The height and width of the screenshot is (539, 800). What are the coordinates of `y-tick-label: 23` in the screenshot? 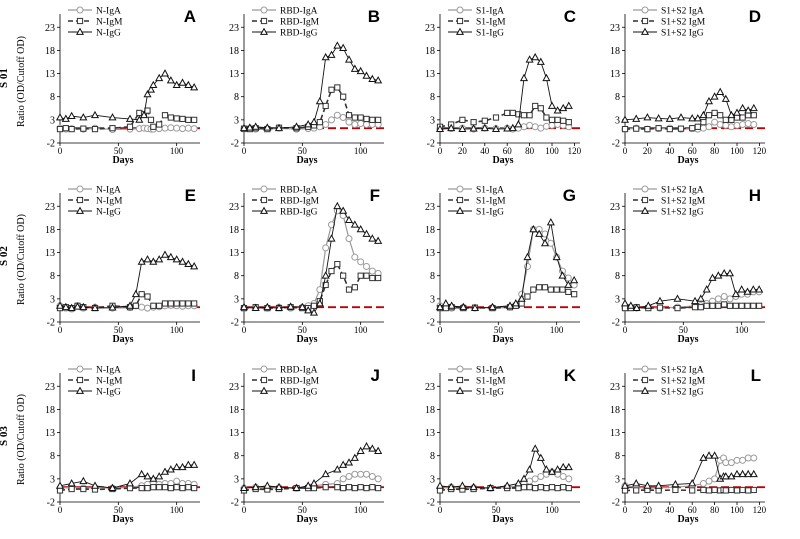 It's located at (430, 207).